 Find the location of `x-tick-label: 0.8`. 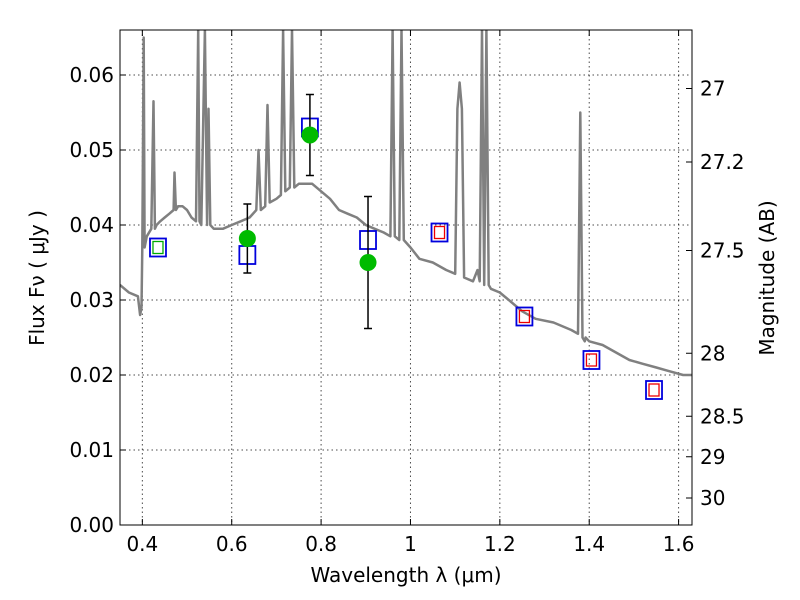

x-tick-label: 0.8 is located at coordinates (321, 544).